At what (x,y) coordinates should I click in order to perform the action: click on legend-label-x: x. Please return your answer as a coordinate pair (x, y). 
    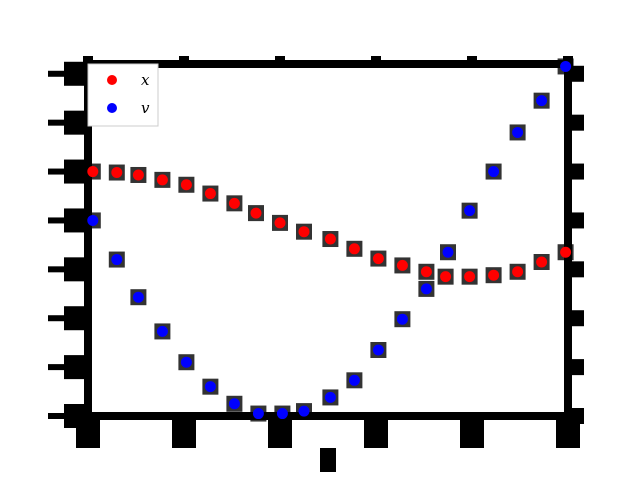
    Looking at the image, I should click on (145, 80).